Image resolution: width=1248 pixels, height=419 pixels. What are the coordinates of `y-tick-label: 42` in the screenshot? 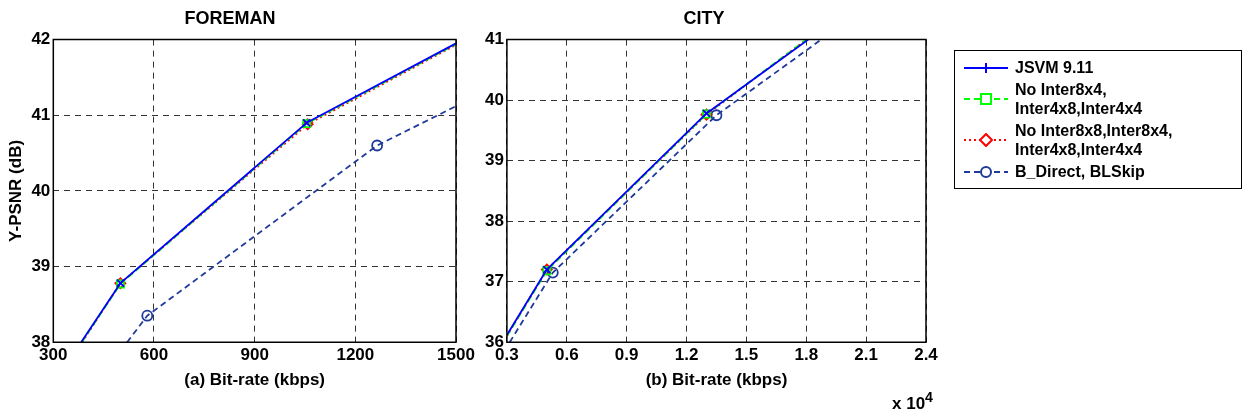 It's located at (41, 39).